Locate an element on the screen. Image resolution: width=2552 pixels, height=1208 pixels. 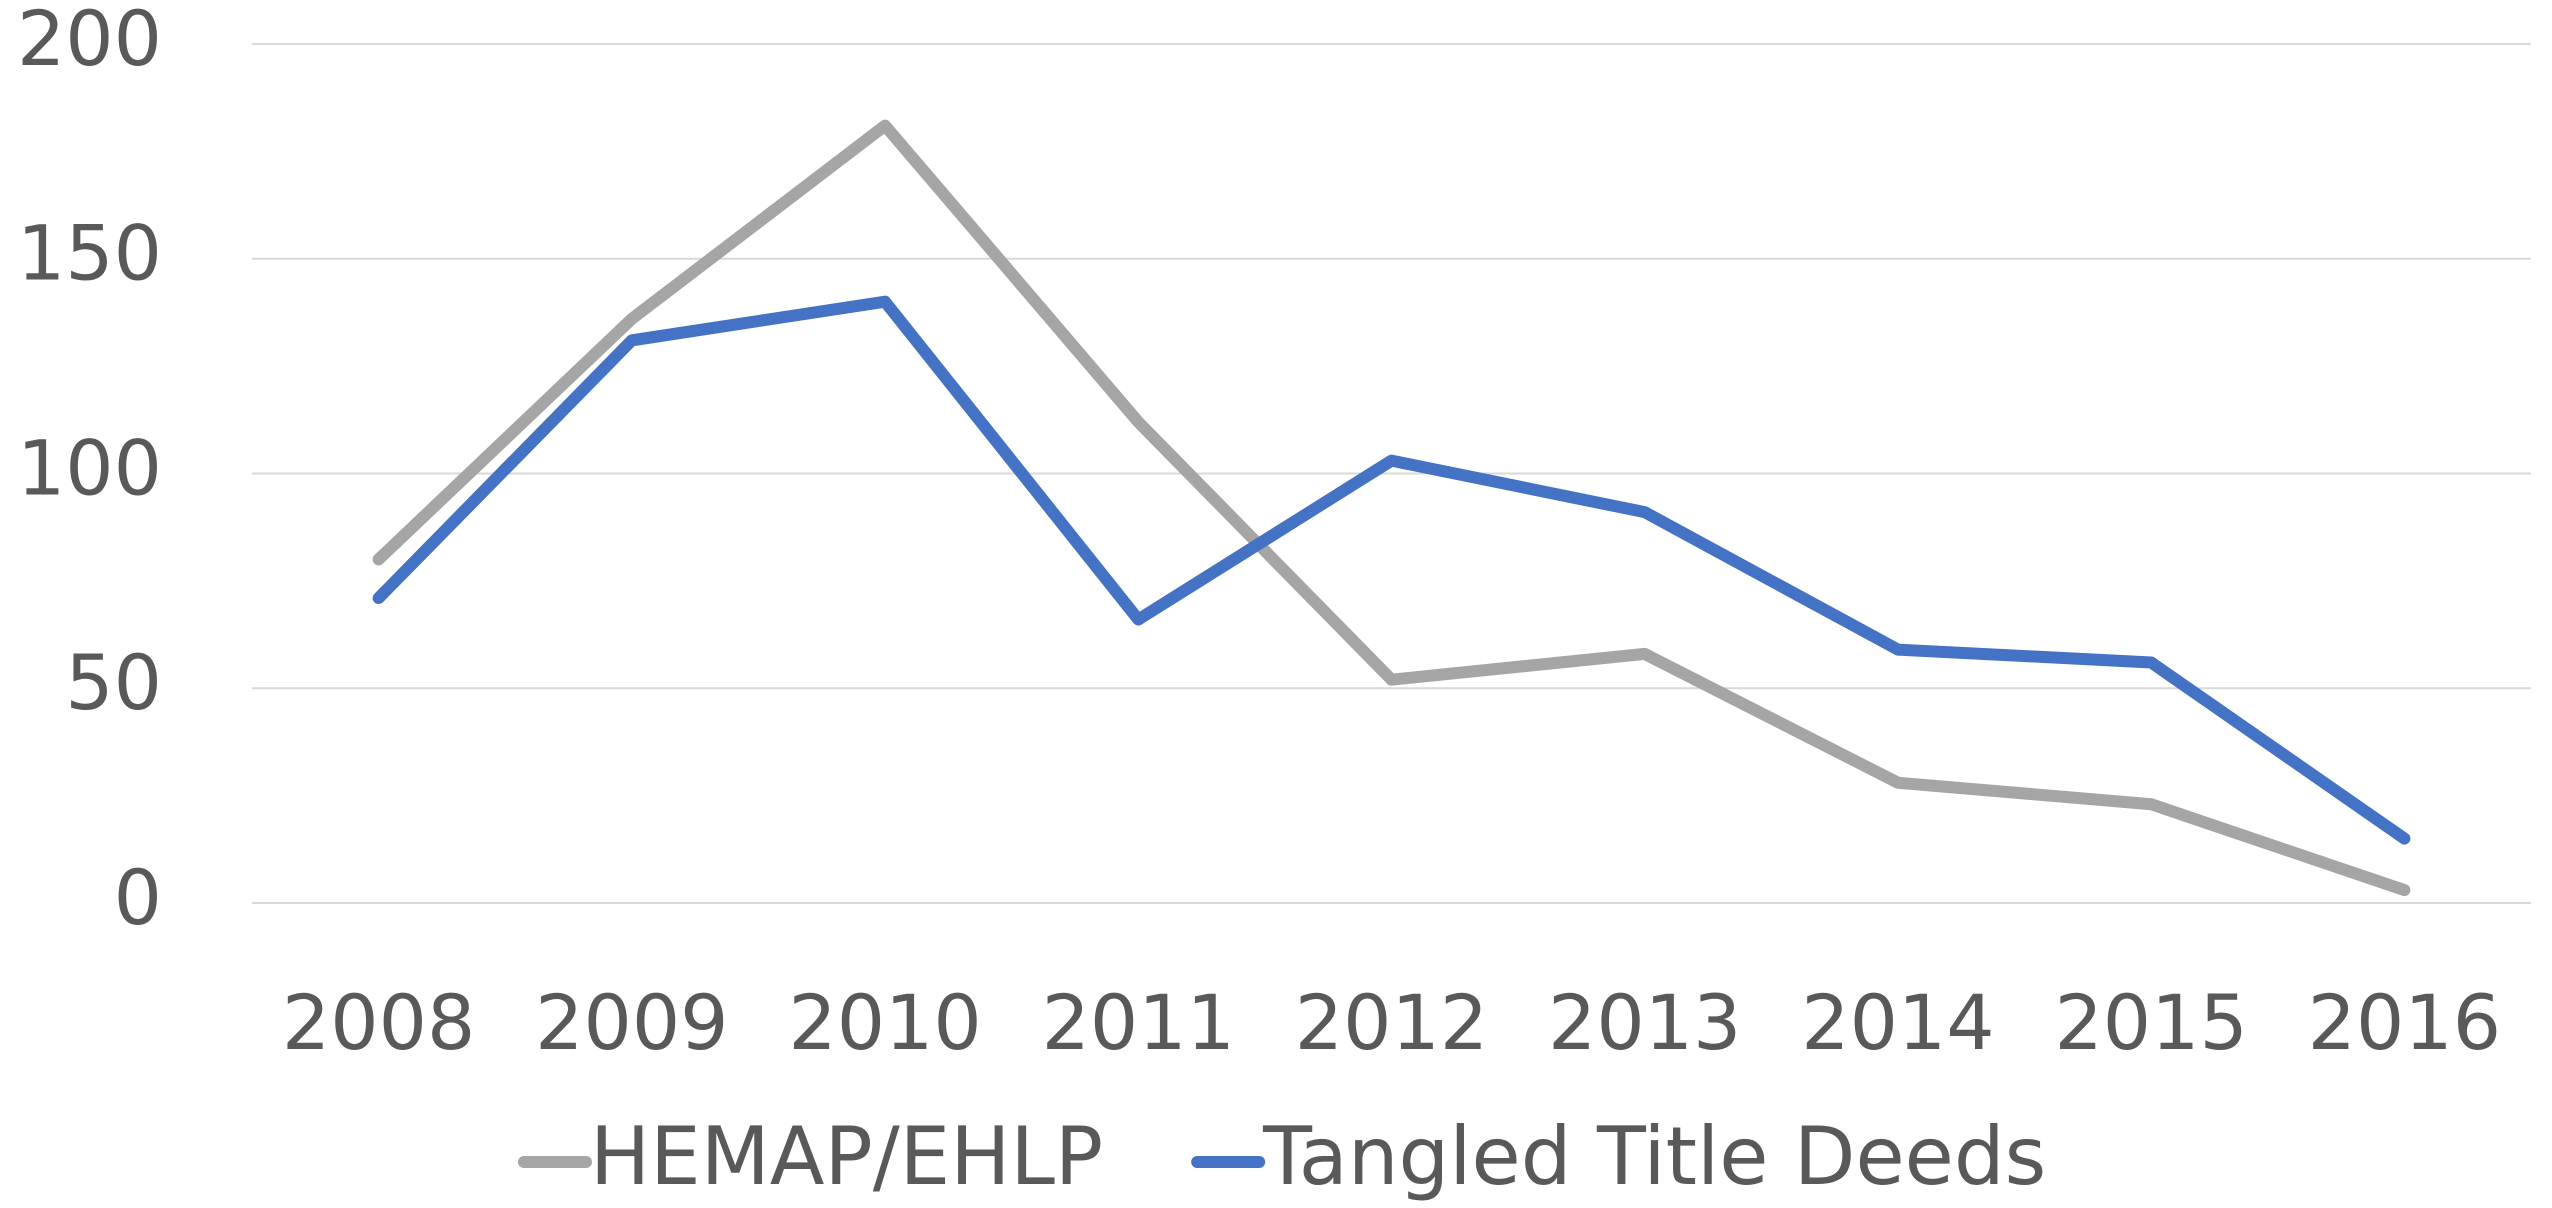
x-tick-label: 2011 is located at coordinates (1138, 1022).